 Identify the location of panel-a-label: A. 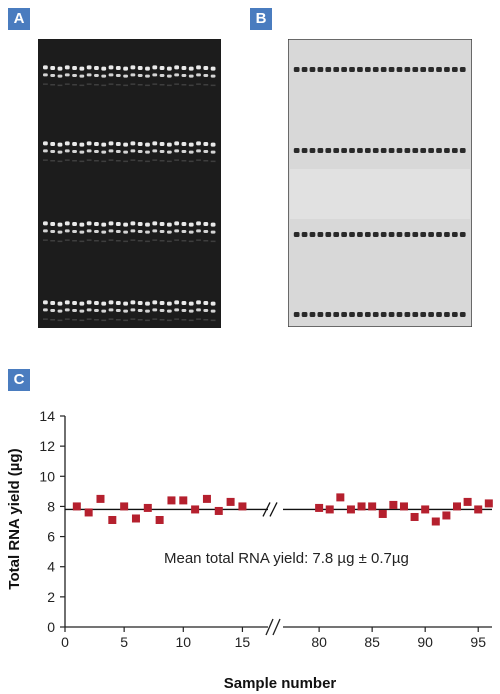
(19, 19).